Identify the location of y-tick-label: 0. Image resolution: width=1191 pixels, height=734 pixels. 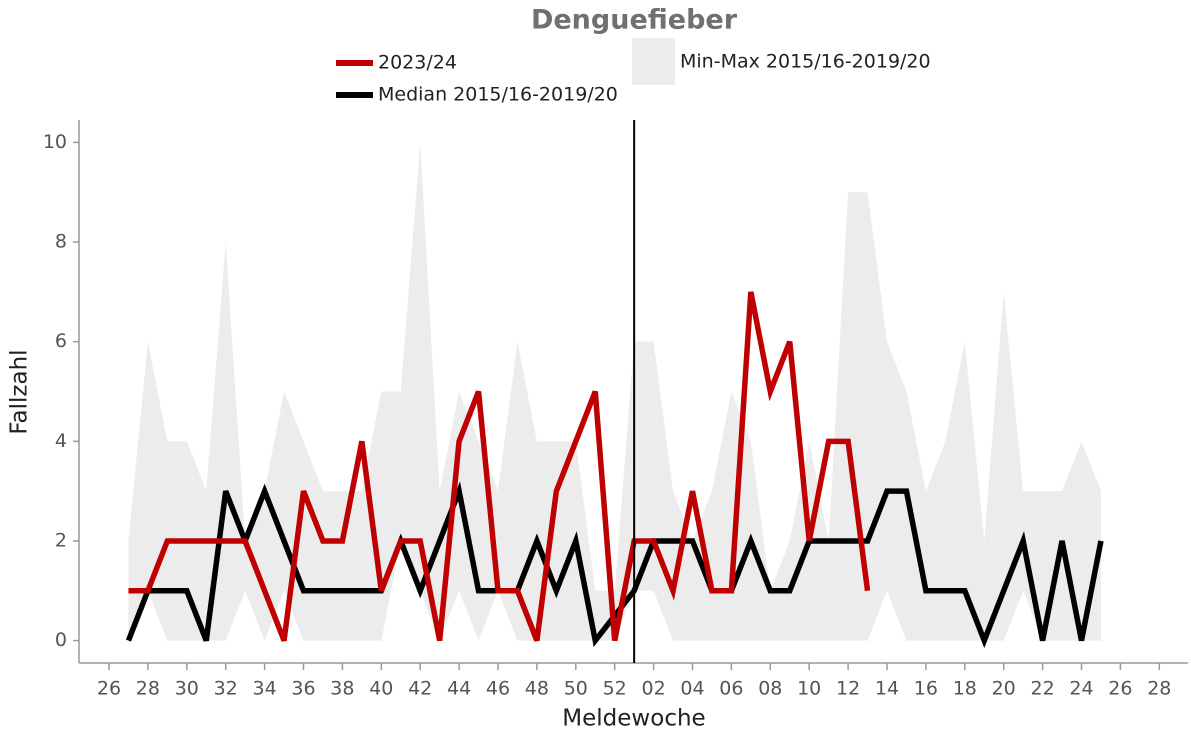
(61, 640).